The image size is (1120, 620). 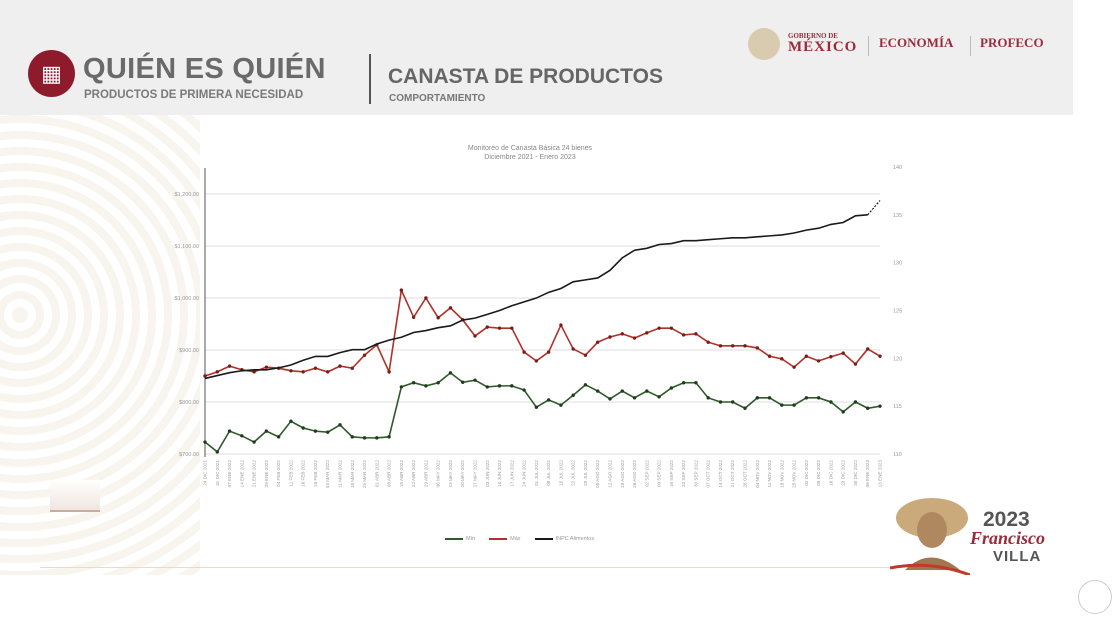 What do you see at coordinates (290, 473) in the screenshot?
I see `x-tick-label: 11 FEB 2022` at bounding box center [290, 473].